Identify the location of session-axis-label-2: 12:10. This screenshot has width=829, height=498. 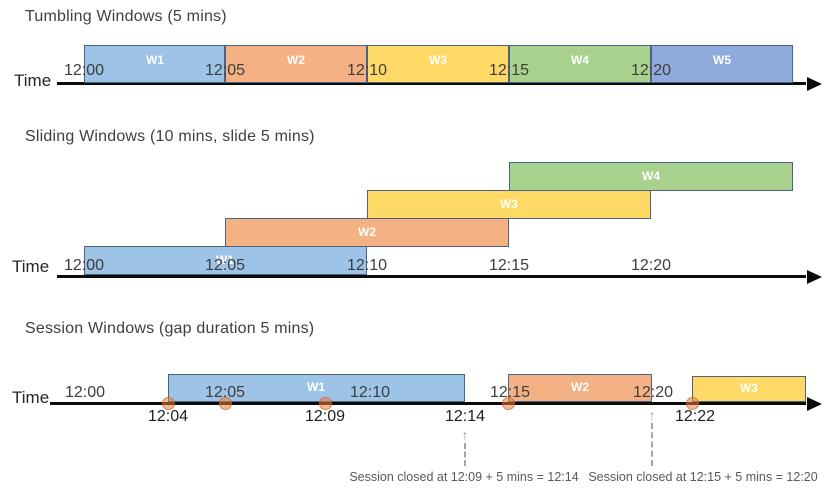
(370, 392).